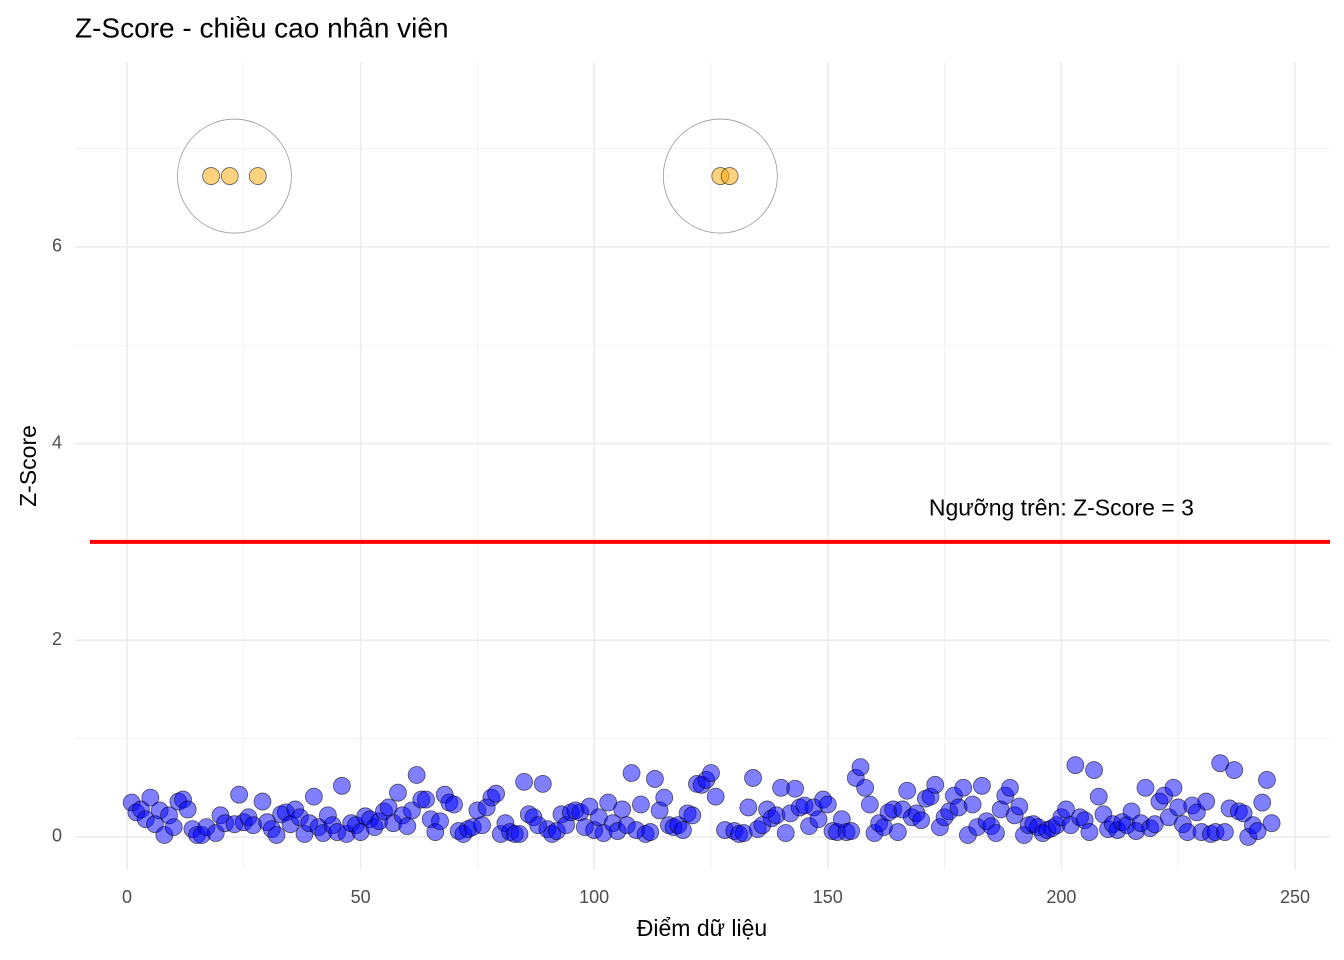  I want to click on y-axis-title: Z-Score, so click(28, 466).